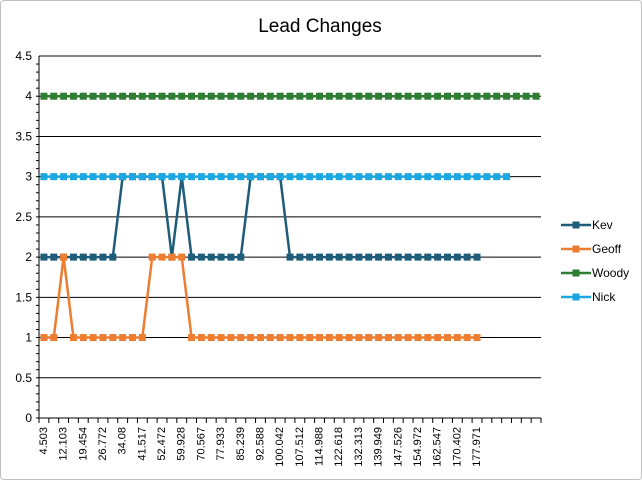 This screenshot has height=480, width=642. Describe the element at coordinates (23, 297) in the screenshot. I see `y-tick-label: 1.5` at that location.